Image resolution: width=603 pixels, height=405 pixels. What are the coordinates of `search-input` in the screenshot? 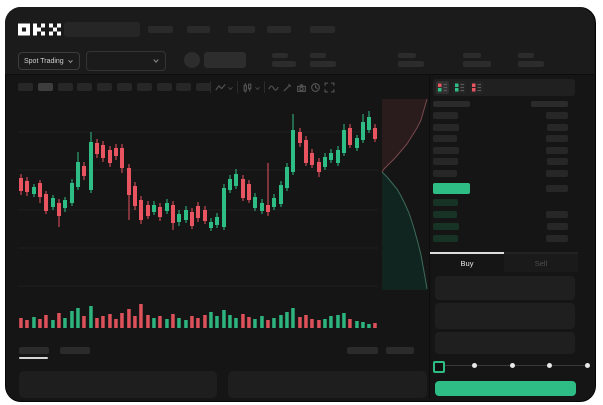 It's located at (102, 29).